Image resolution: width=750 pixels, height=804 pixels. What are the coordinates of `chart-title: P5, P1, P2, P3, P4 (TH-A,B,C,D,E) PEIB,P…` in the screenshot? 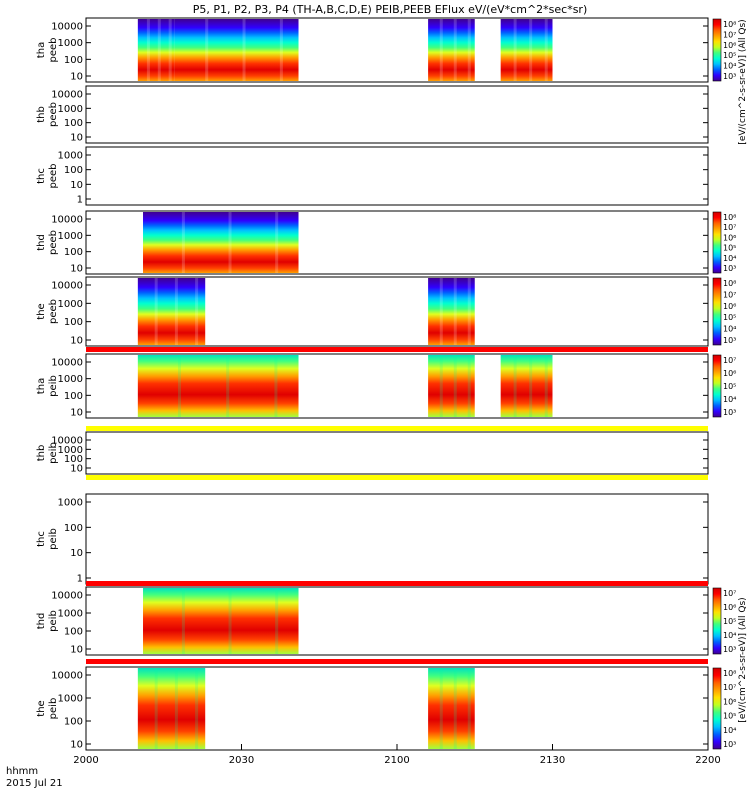 It's located at (390, 9).